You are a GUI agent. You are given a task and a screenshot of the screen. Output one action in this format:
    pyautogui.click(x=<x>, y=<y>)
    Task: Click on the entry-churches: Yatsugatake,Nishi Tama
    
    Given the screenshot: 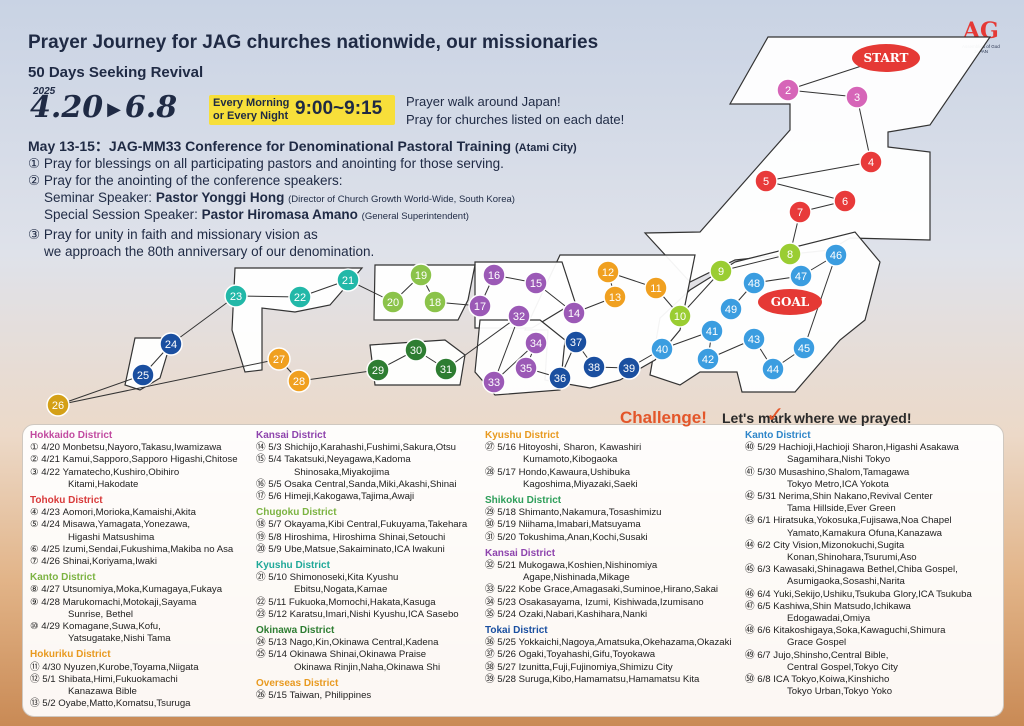 What is the action you would take?
    pyautogui.click(x=119, y=639)
    